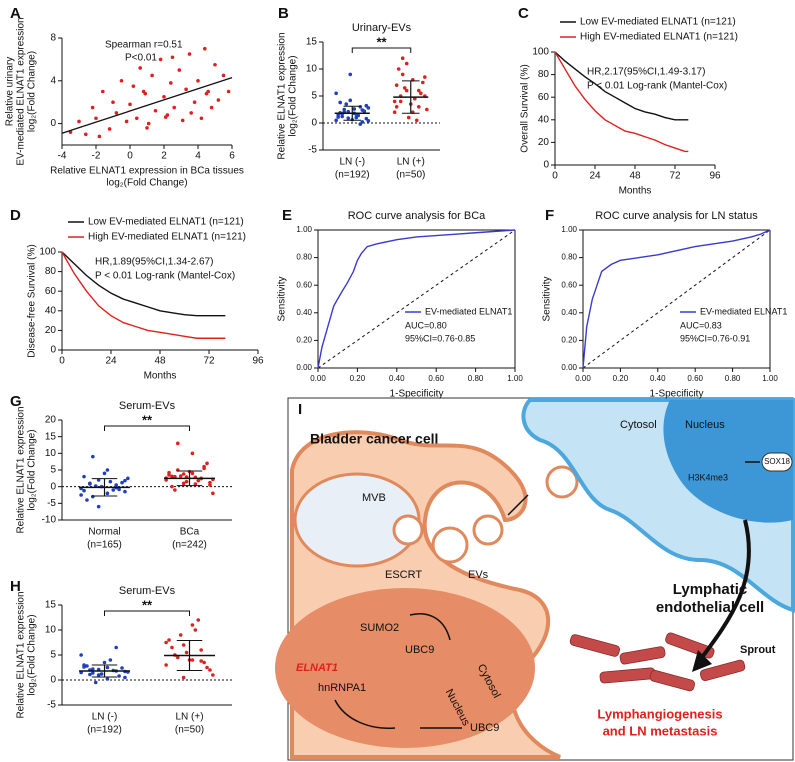  Describe the element at coordinates (419, 650) in the screenshot. I see `label: UBC9` at that location.